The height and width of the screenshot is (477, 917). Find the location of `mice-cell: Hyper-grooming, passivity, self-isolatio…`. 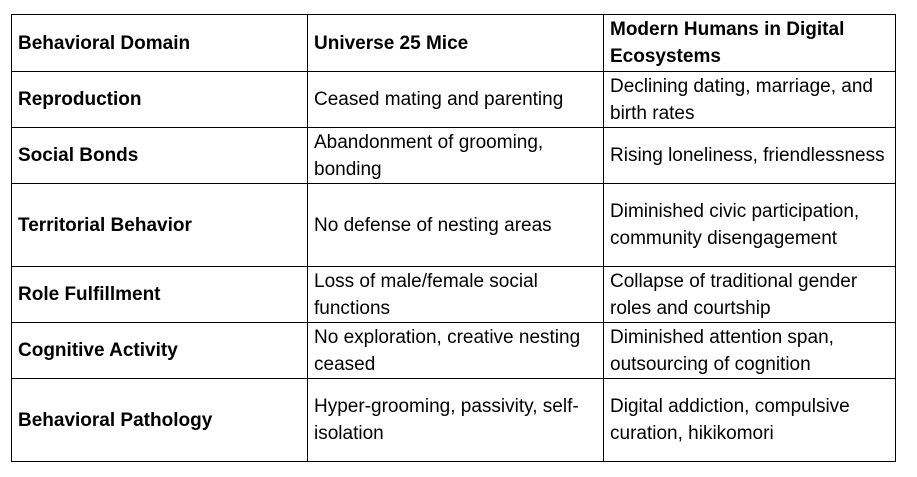

mice-cell: Hyper-grooming, passivity, self-isolatio… is located at coordinates (455, 420).